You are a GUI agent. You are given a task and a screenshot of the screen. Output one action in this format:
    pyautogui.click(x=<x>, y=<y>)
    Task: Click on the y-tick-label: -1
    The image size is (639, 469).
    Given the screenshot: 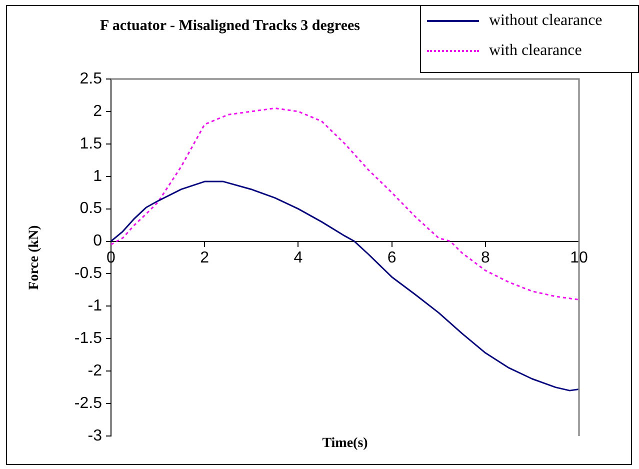 What is the action you would take?
    pyautogui.click(x=95, y=306)
    